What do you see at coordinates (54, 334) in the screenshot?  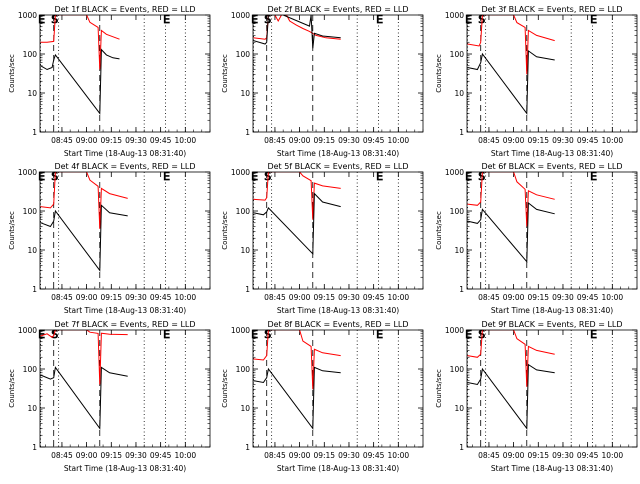 I see `marker-label: S` at bounding box center [54, 334].